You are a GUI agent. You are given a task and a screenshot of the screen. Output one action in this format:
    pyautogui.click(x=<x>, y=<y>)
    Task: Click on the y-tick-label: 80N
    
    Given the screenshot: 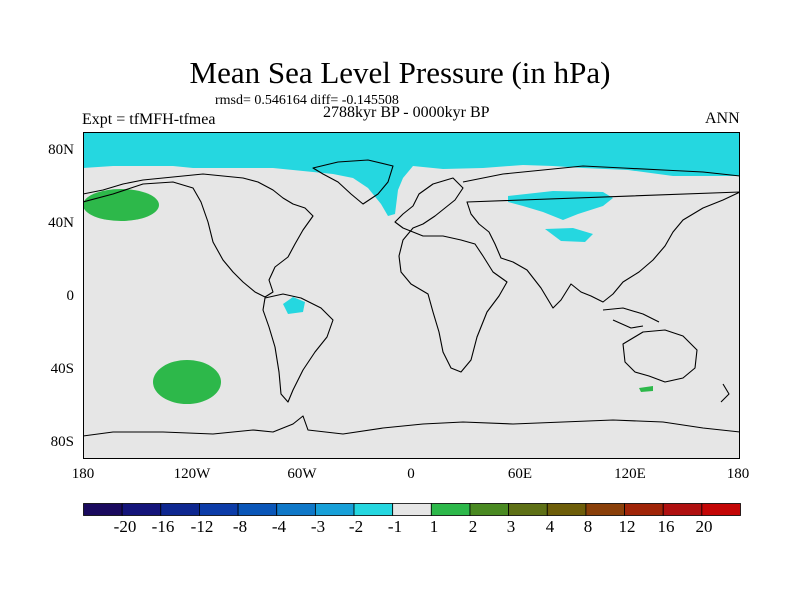 What is the action you would take?
    pyautogui.click(x=61, y=150)
    